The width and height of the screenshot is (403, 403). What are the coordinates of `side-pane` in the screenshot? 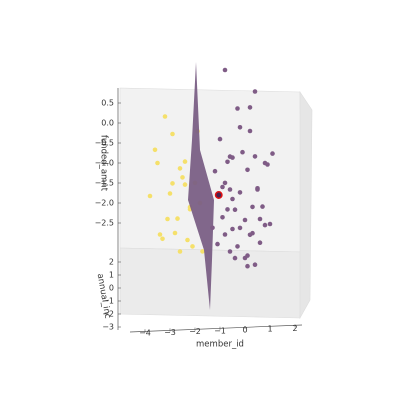 It's located at (306, 205).